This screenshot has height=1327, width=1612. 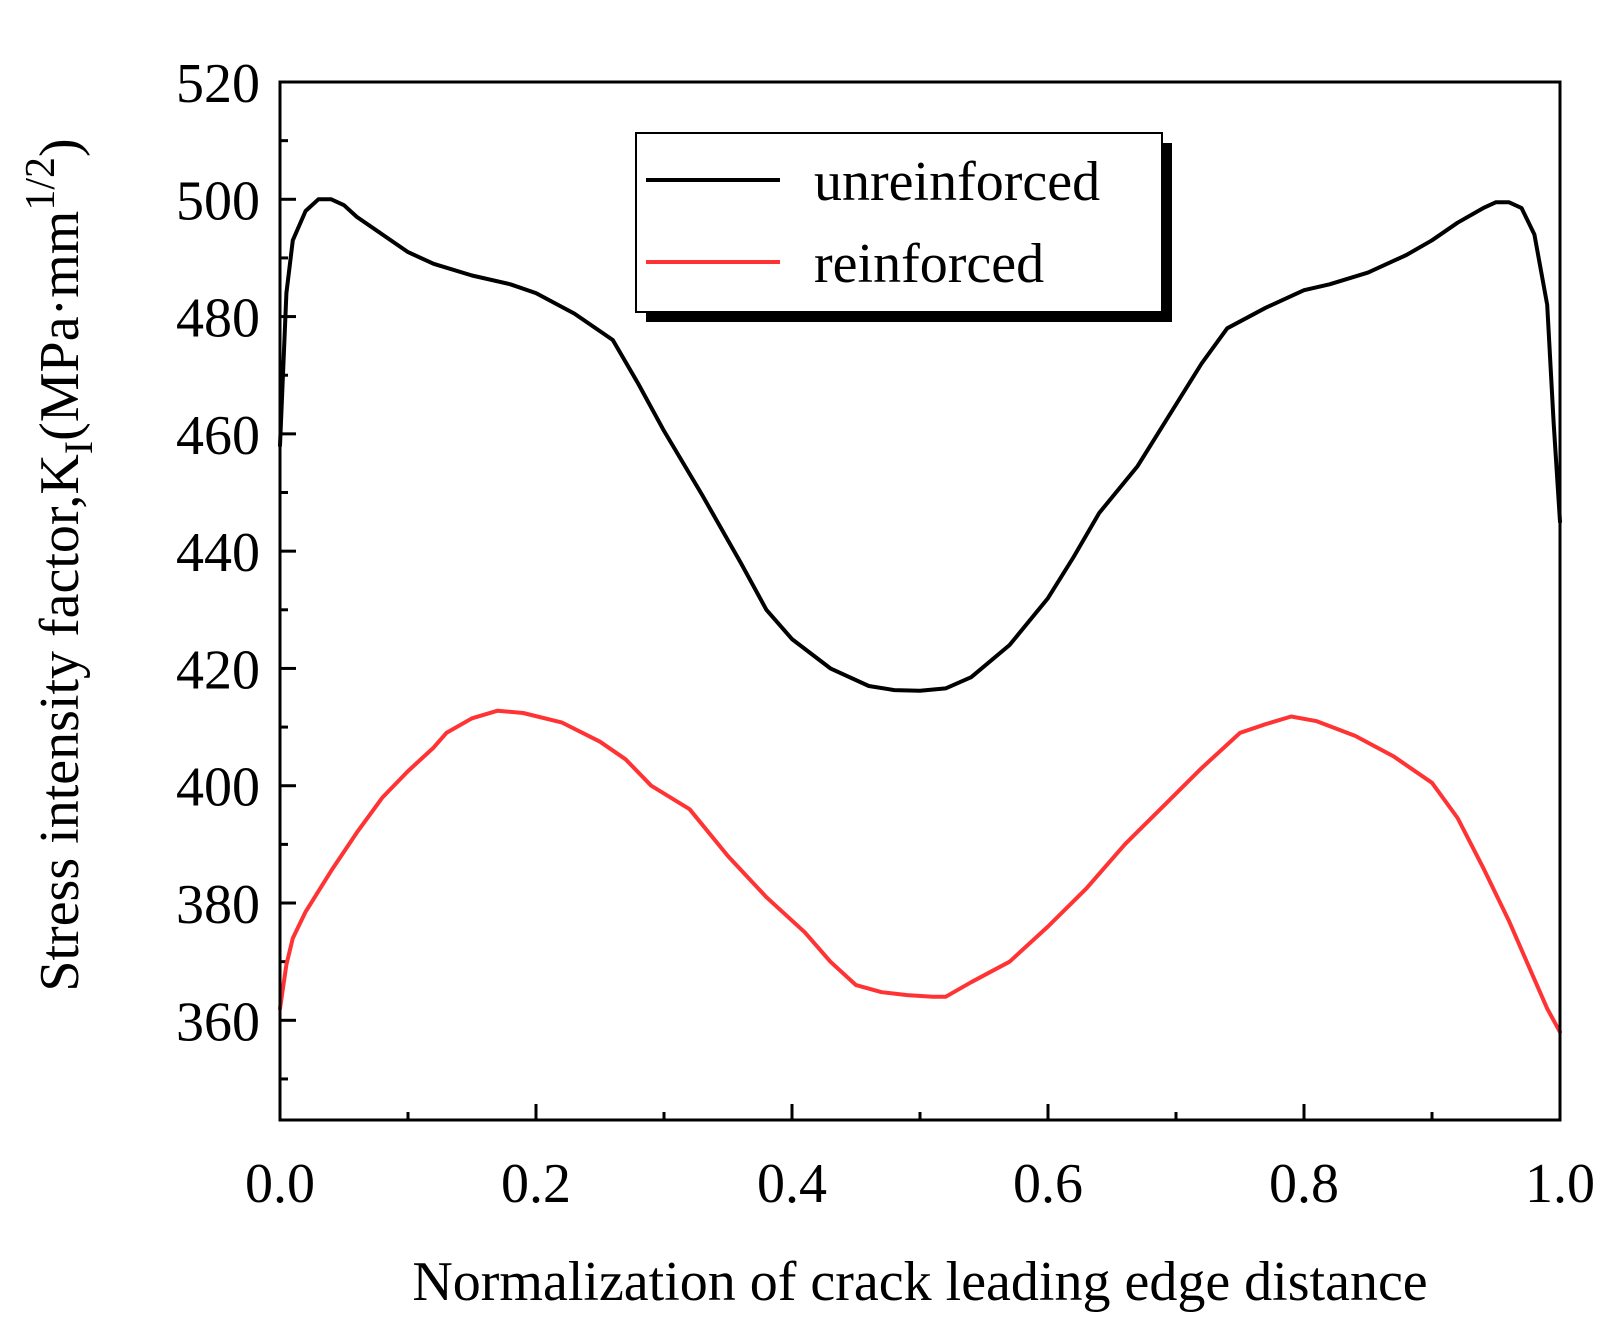 I want to click on y-axis-title: Stress intensity factor,KI(MPa·mm1/2), so click(x=59, y=564).